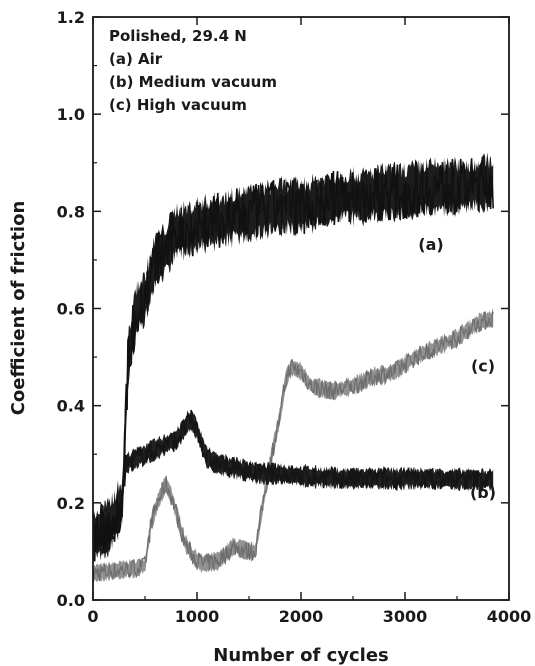 The image size is (535, 666). Describe the element at coordinates (136, 59) in the screenshot. I see `legend-line: (a) Air` at that location.